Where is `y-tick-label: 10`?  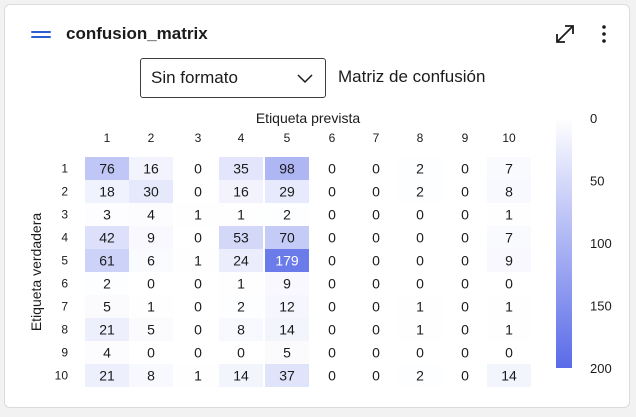
y-tick-label: 10 is located at coordinates (62, 376).